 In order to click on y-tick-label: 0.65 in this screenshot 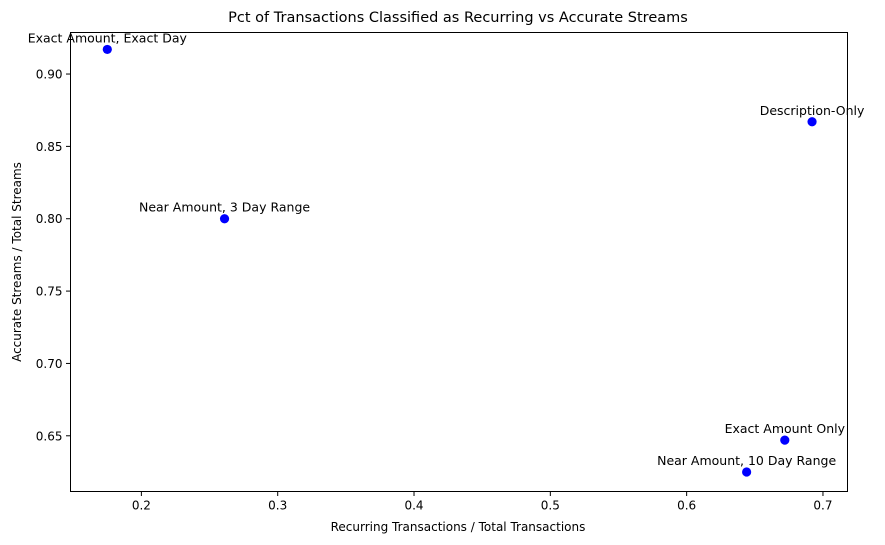, I will do `click(49, 436)`.